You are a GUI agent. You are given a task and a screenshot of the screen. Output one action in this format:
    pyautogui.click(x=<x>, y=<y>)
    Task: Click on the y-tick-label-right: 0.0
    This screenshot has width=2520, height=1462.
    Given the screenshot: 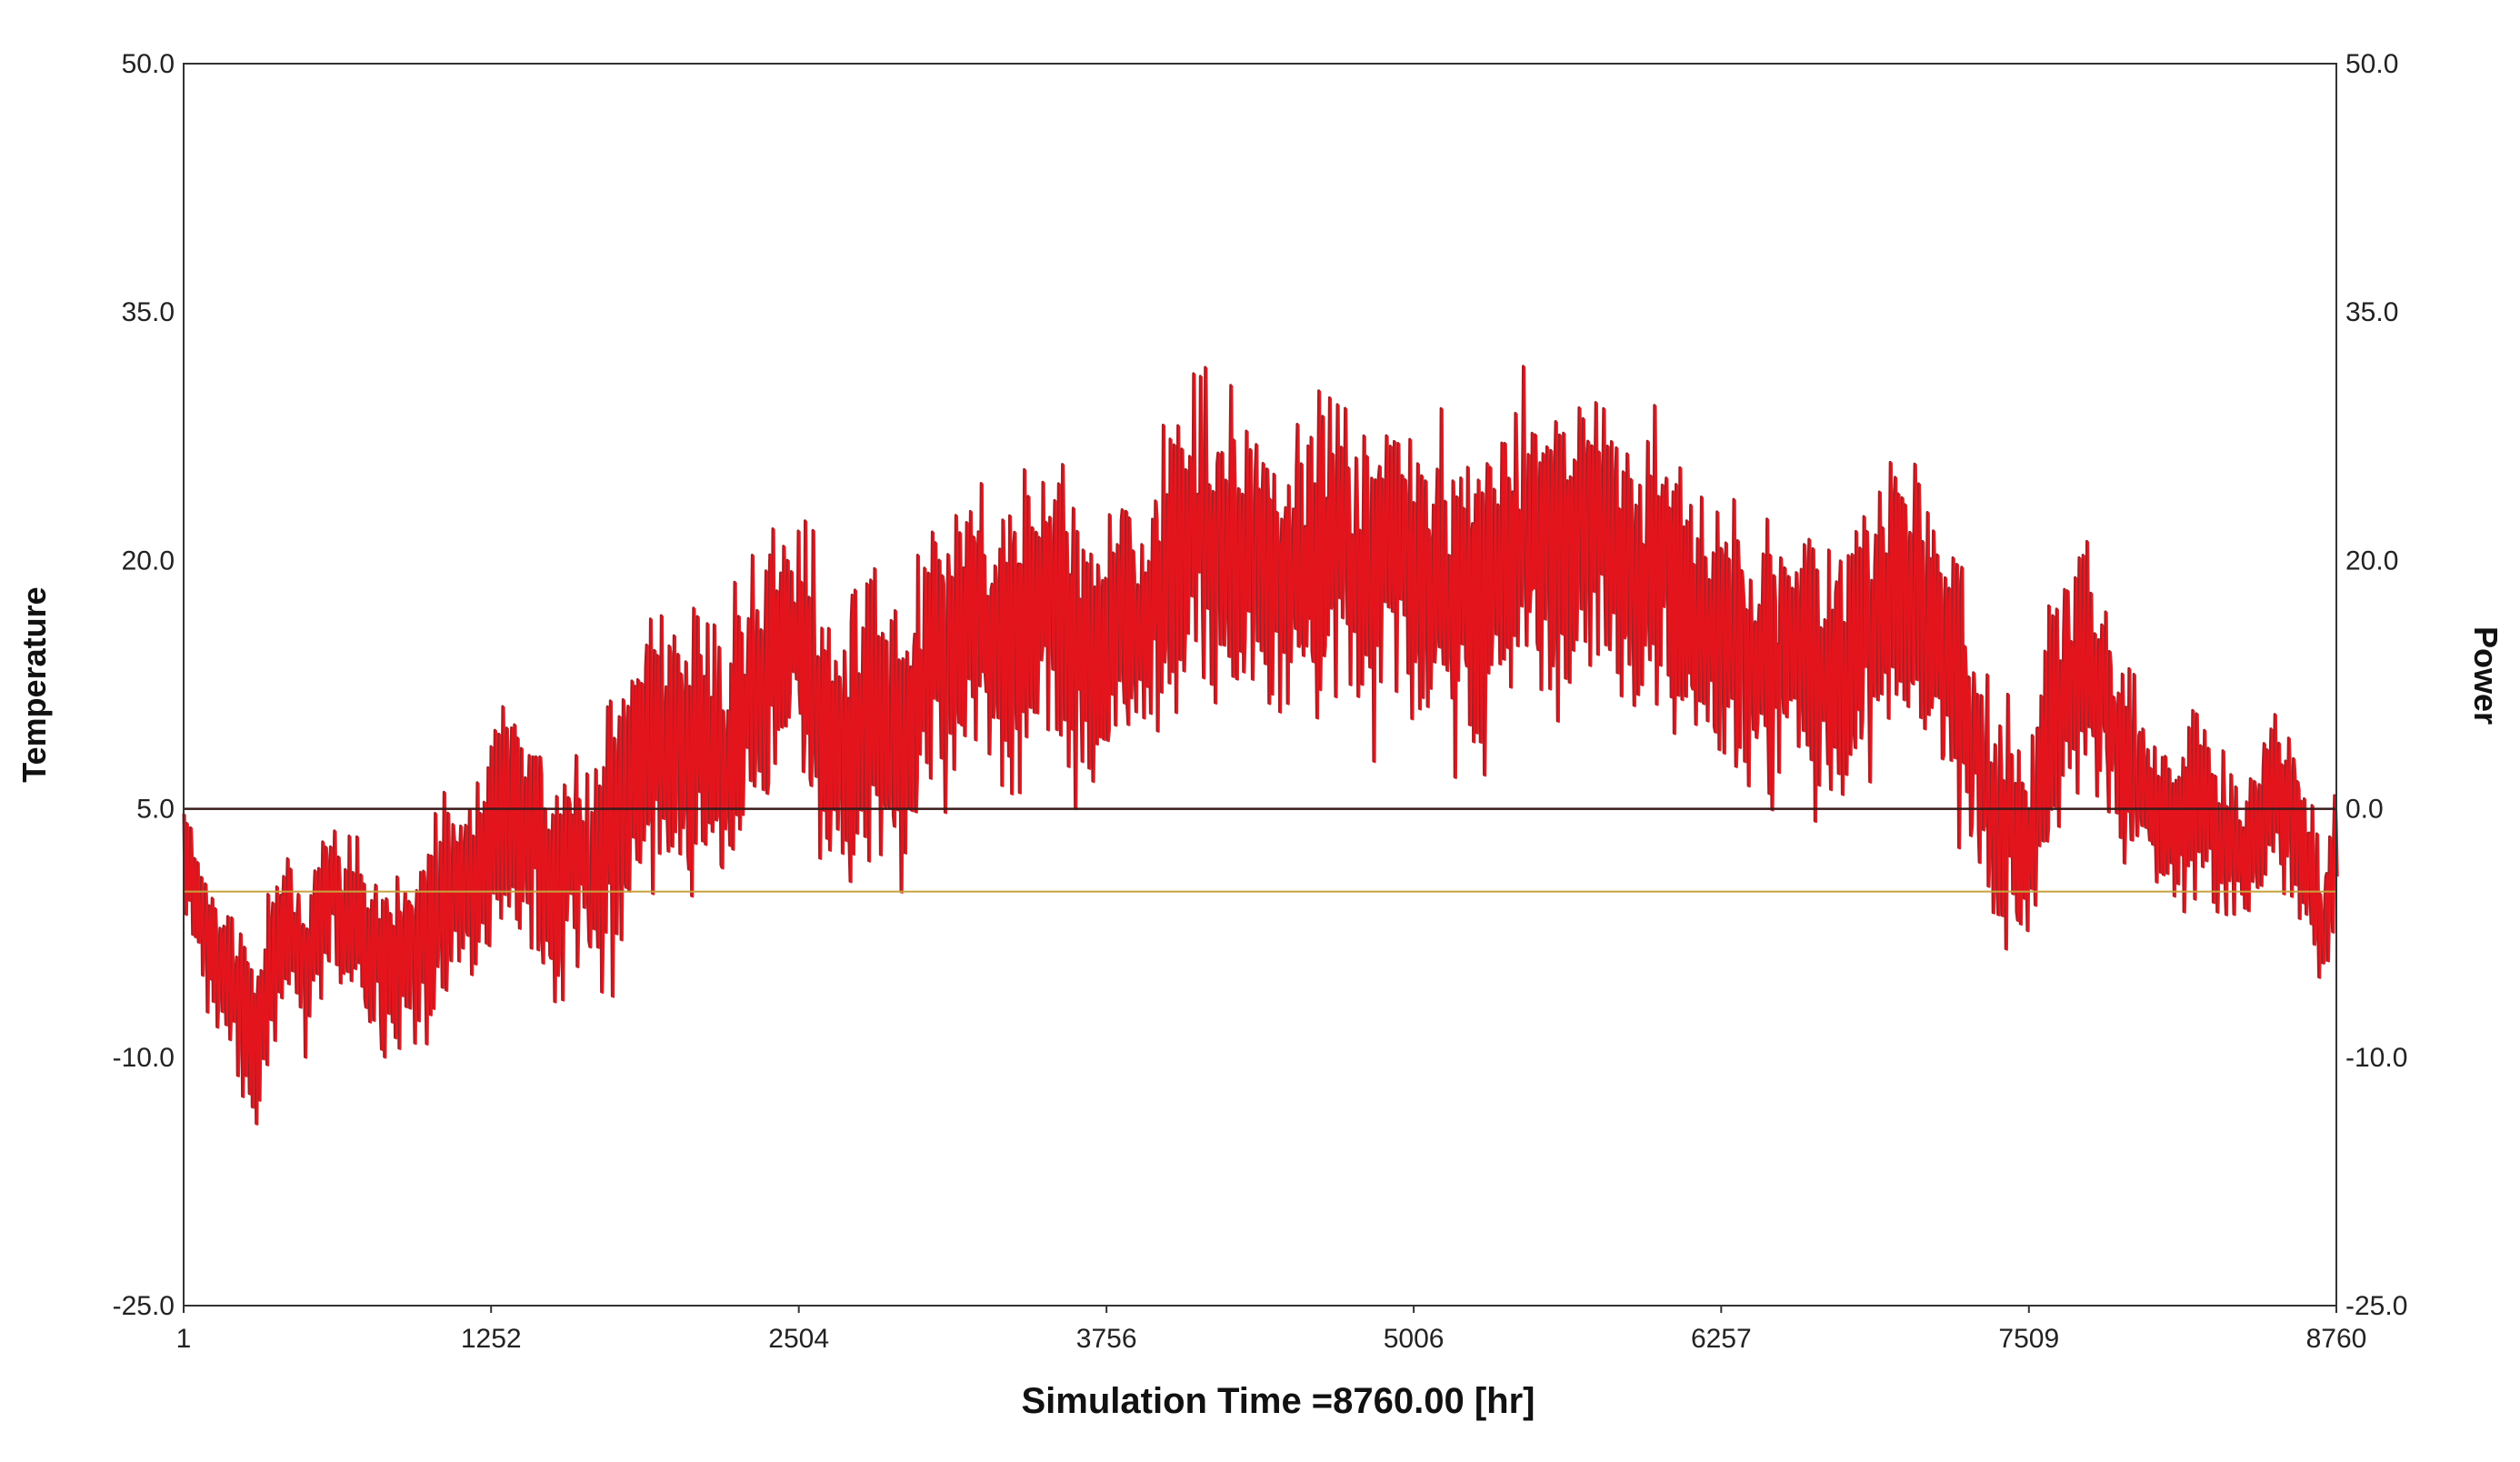 What is the action you would take?
    pyautogui.click(x=2364, y=810)
    